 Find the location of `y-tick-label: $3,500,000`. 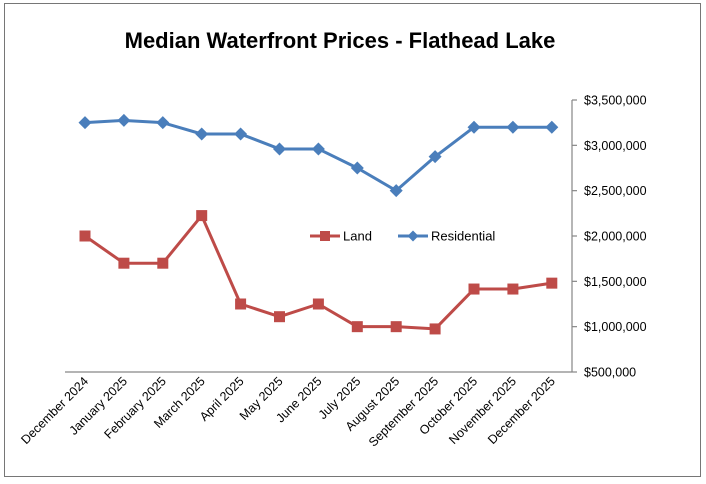

y-tick-label: $3,500,000 is located at coordinates (615, 101).